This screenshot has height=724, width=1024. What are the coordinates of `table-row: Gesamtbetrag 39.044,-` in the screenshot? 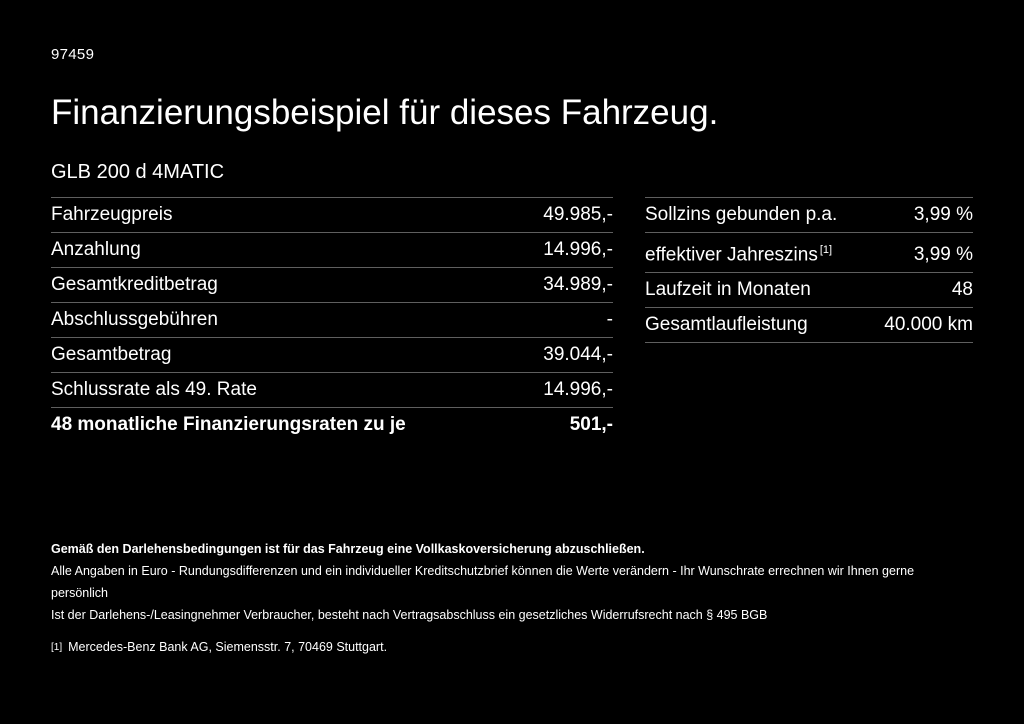 It's located at (332, 354).